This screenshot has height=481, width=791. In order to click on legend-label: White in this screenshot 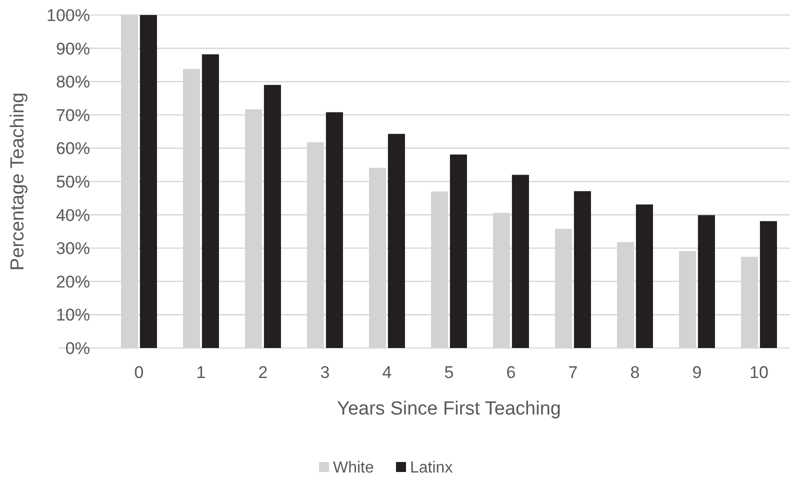, I will do `click(353, 468)`.